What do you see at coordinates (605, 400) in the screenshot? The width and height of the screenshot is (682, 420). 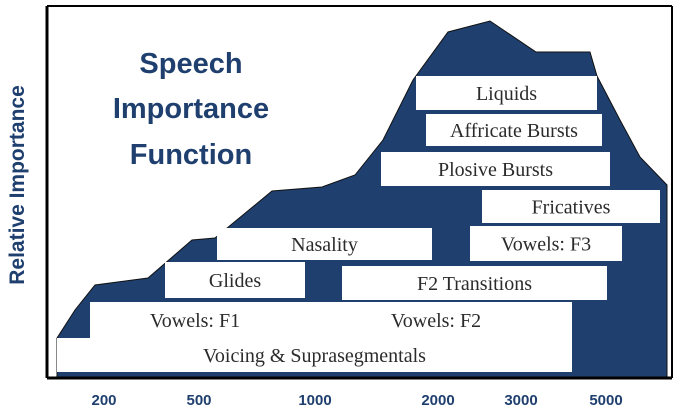 I see `x-tick-label: 5000` at bounding box center [605, 400].